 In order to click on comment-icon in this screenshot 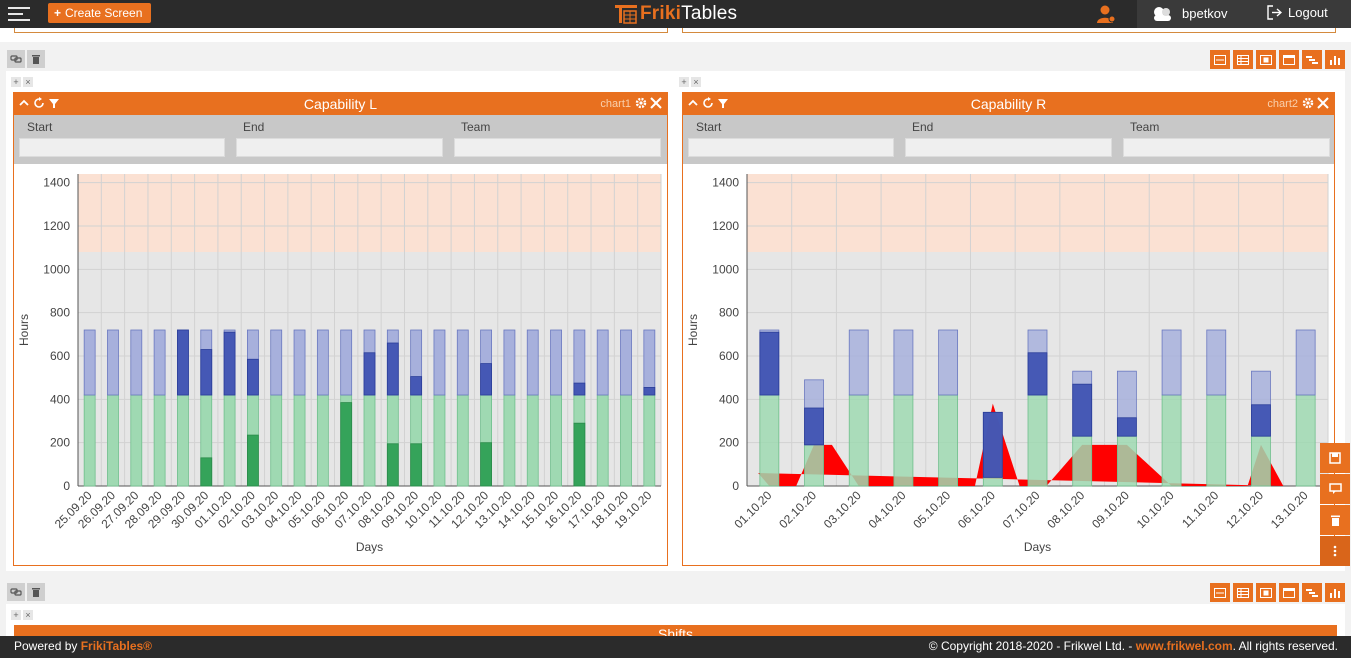, I will do `click(1335, 488)`.